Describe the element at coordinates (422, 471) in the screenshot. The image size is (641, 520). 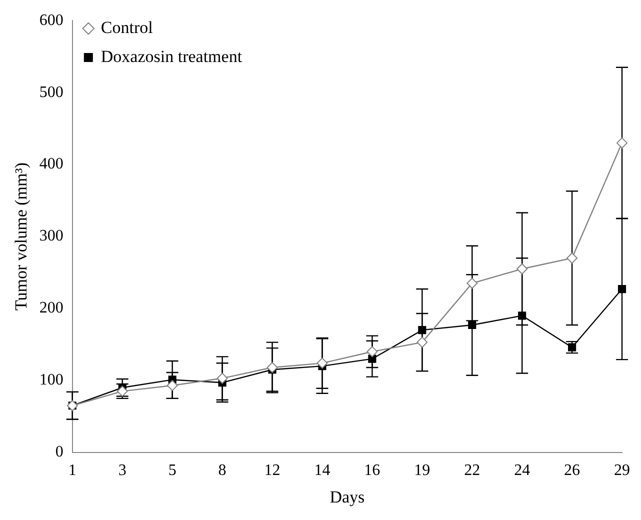
I see `x-tick-label: 19` at that location.